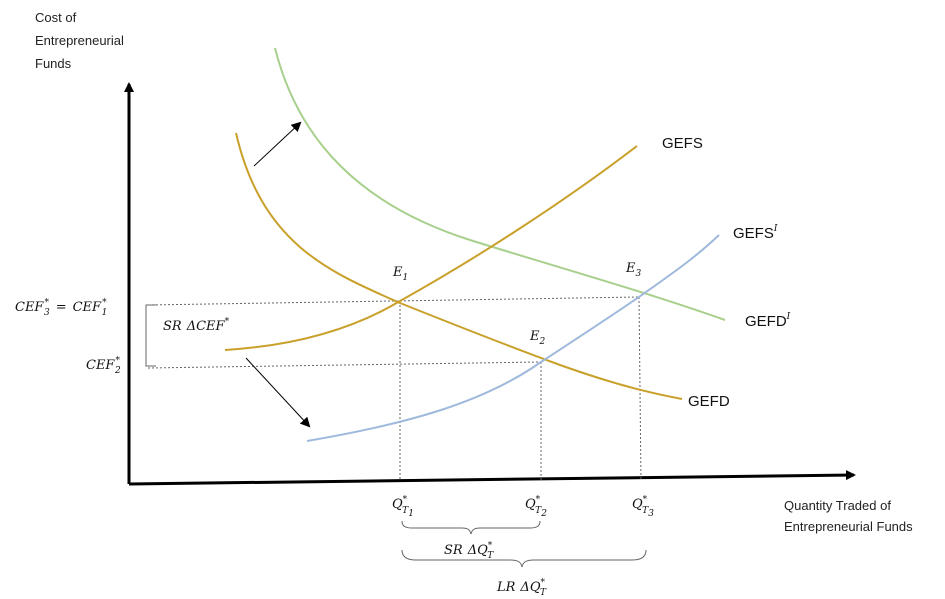 The height and width of the screenshot is (599, 945). I want to click on q3-label: Q* T3, so click(643, 507).